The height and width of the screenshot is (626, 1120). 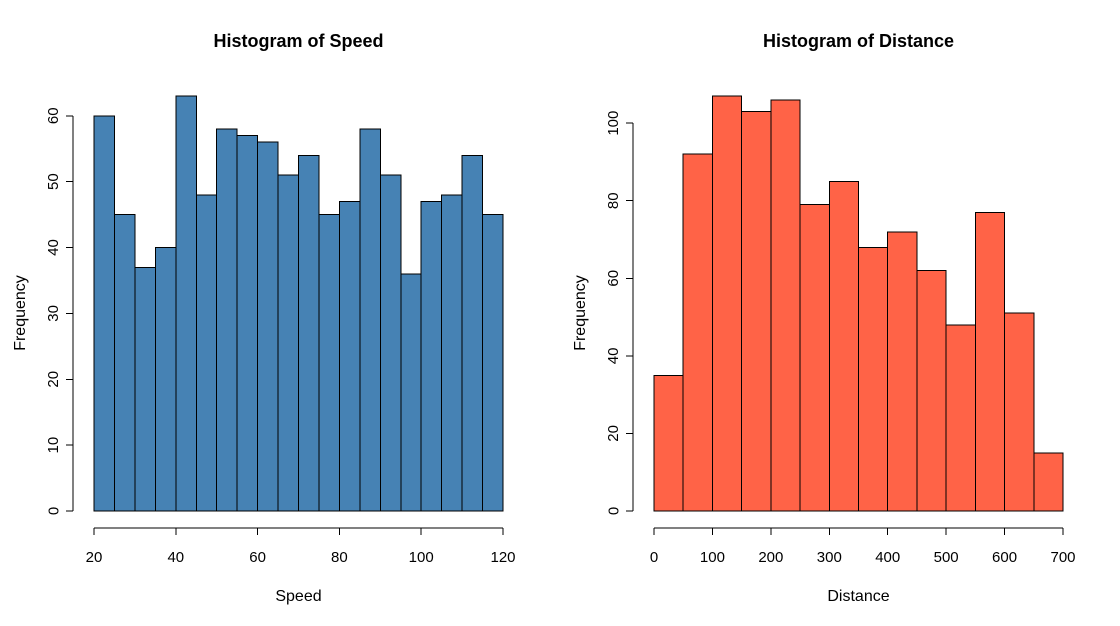 What do you see at coordinates (829, 557) in the screenshot?
I see `x-tick-label: 300` at bounding box center [829, 557].